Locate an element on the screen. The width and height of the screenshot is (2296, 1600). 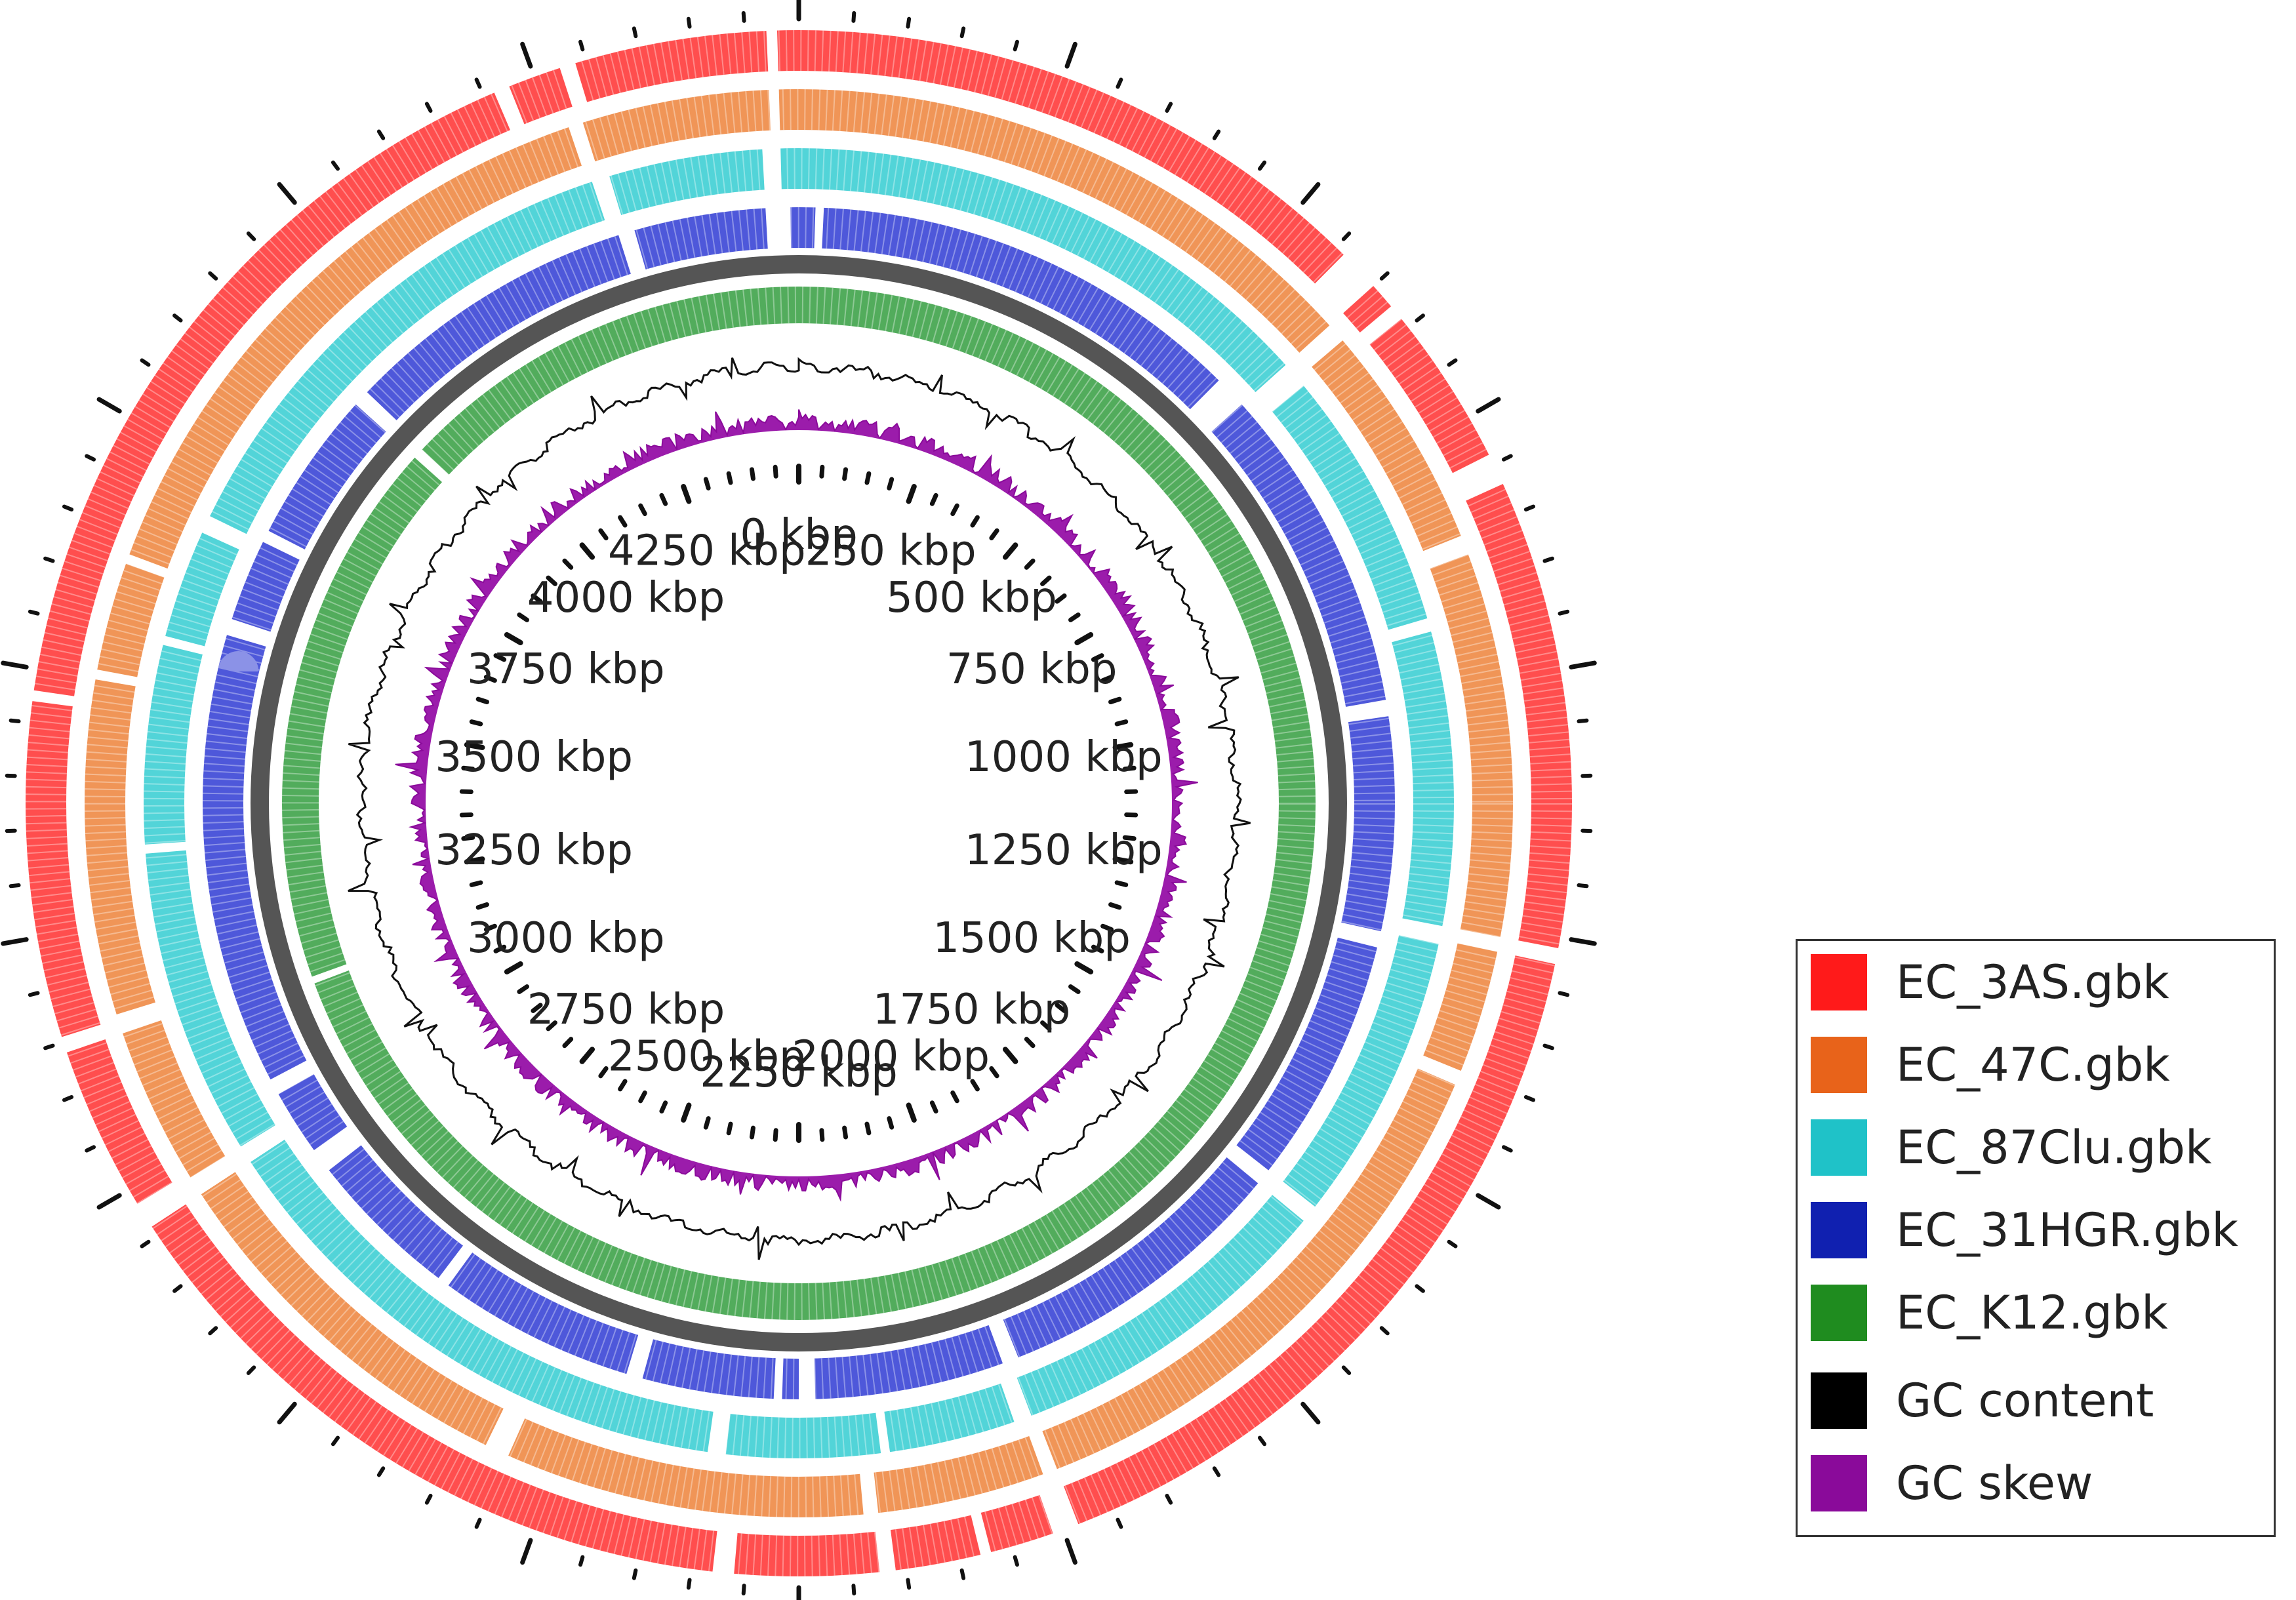
tick-label-3750: 3750 kbp is located at coordinates (566, 669).